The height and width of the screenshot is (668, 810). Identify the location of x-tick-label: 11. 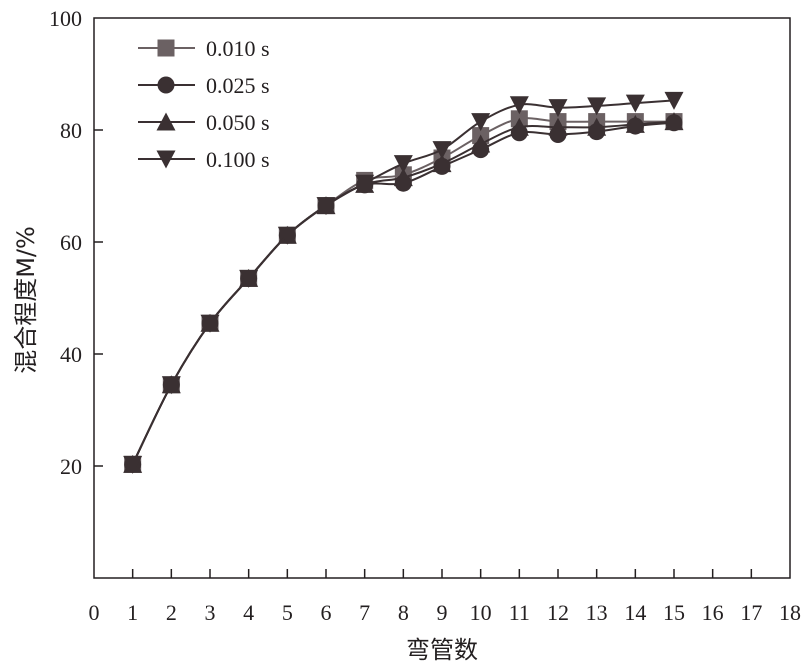
(519, 612).